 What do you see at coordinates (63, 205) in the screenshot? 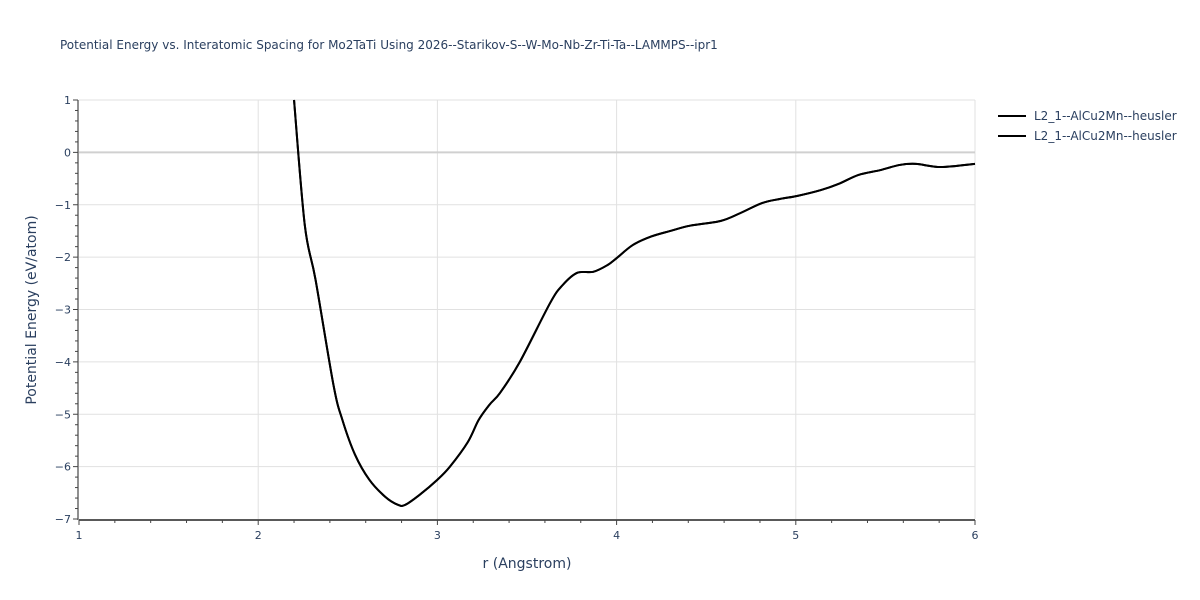
I see `svg-text: −1` at bounding box center [63, 205].